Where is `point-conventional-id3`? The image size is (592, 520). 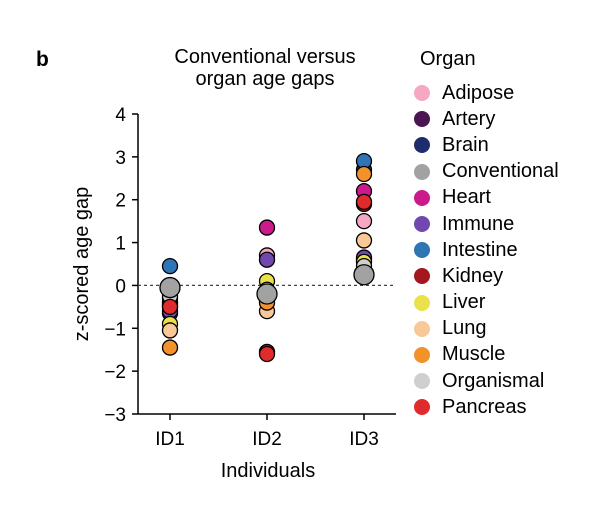 point-conventional-id3 is located at coordinates (364, 275).